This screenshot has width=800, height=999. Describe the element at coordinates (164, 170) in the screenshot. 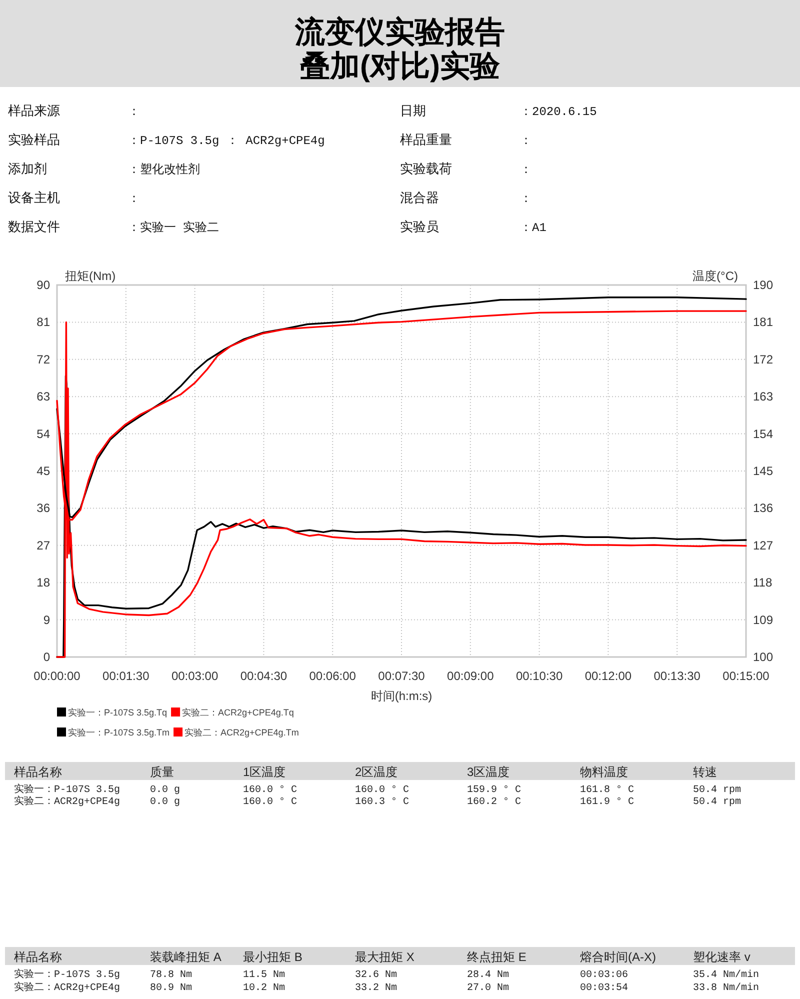

I see `annotation: ：塑化改性剂` at that location.